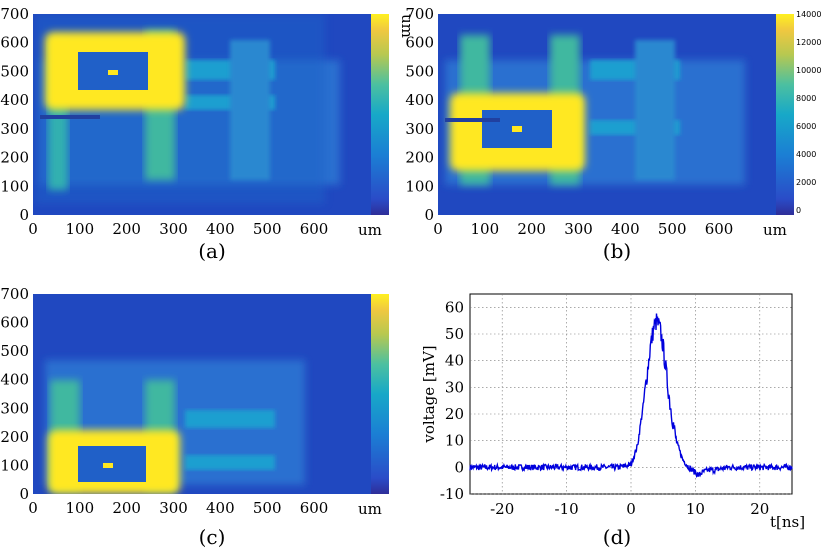  What do you see at coordinates (454, 307) in the screenshot?
I see `y-tick-label: 60` at bounding box center [454, 307].